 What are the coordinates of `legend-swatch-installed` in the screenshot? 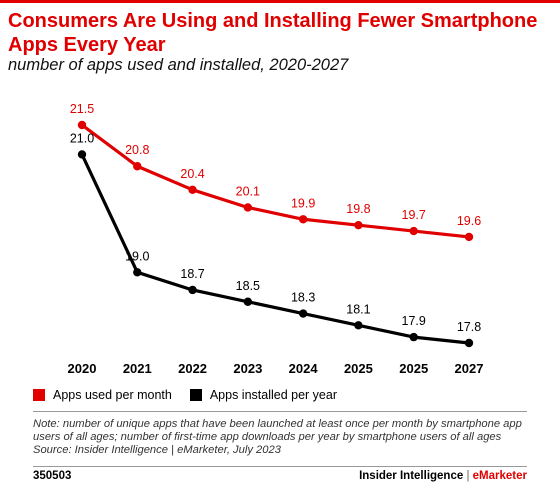 It's located at (195, 395).